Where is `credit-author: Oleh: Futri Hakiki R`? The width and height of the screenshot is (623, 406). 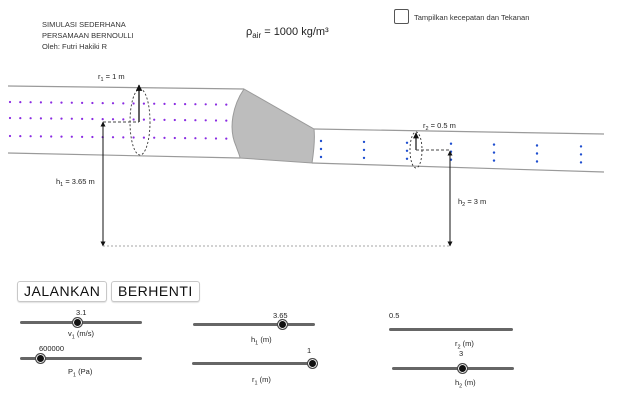 credit-author: Oleh: Futri Hakiki R is located at coordinates (75, 46).